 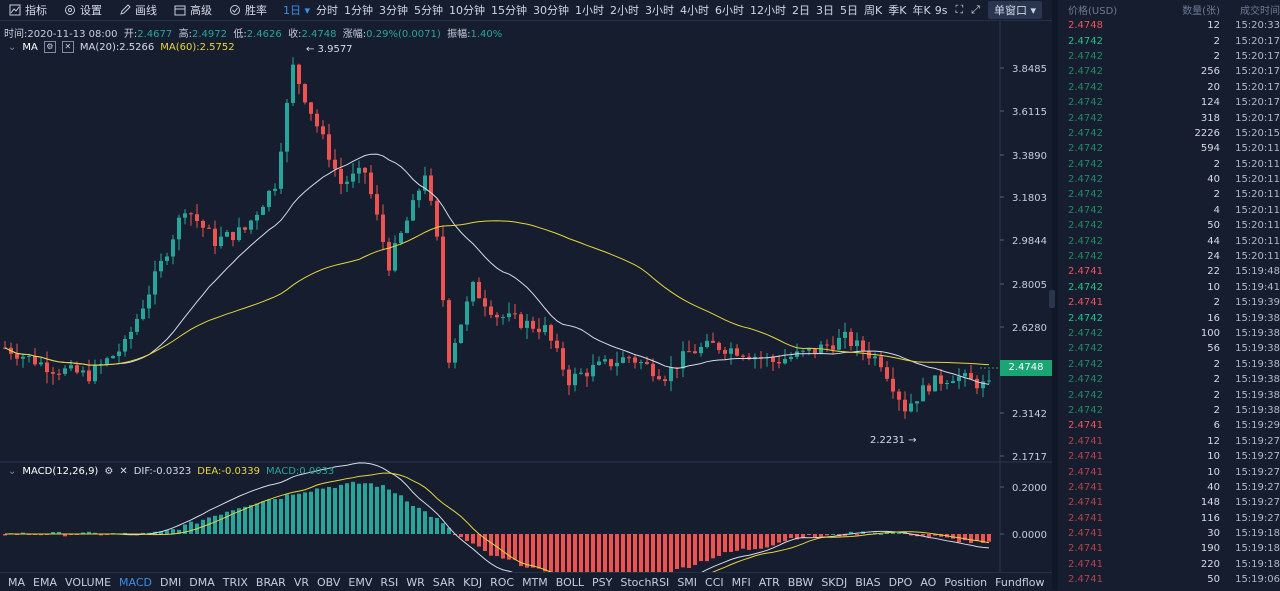 What do you see at coordinates (868, 582) in the screenshot?
I see `indicator-tab: BIAS` at bounding box center [868, 582].